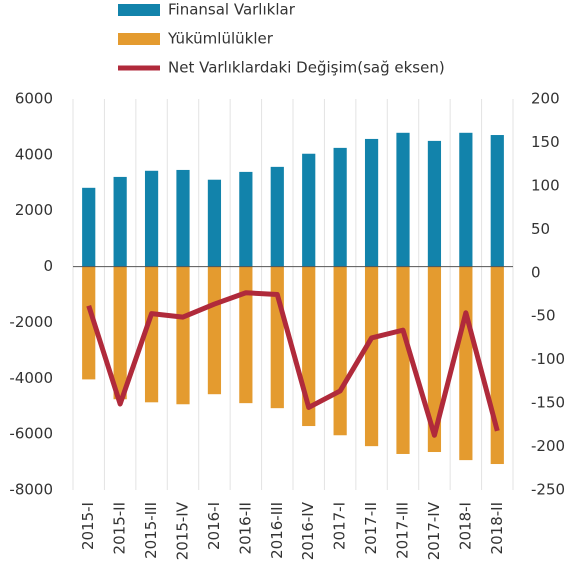 The image size is (574, 575). Describe the element at coordinates (34, 210) in the screenshot. I see `y-tick-label: 2000` at that location.